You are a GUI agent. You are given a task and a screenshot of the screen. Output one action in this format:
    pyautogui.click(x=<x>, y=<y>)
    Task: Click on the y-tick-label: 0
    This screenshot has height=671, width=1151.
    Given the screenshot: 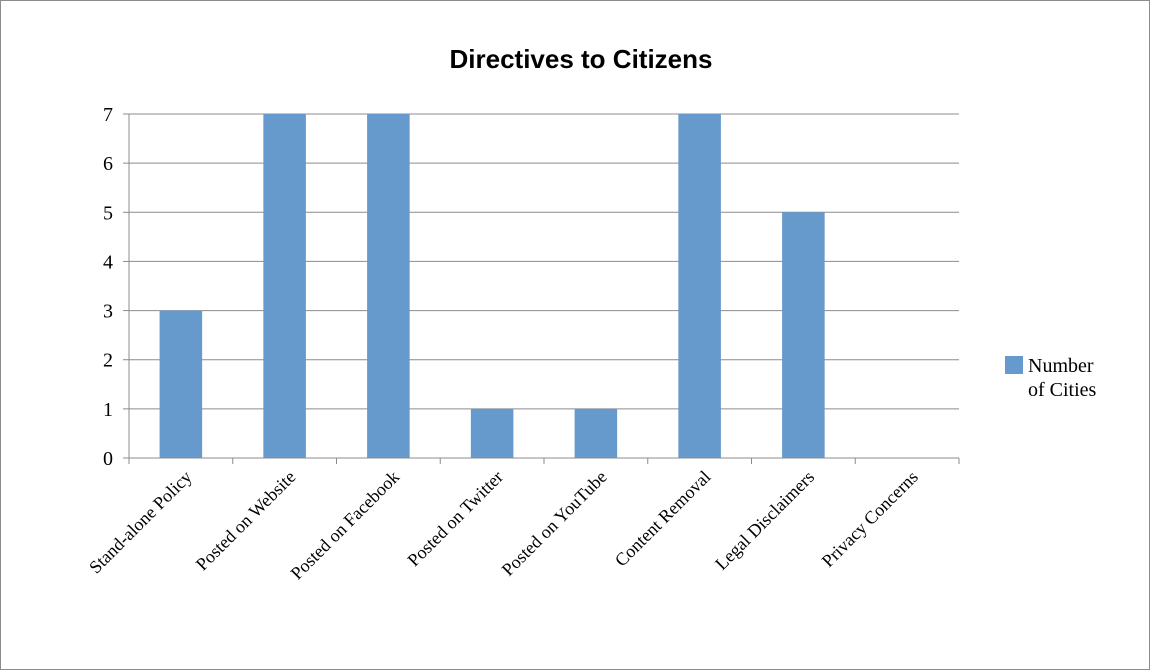 What is the action you would take?
    pyautogui.click(x=108, y=459)
    